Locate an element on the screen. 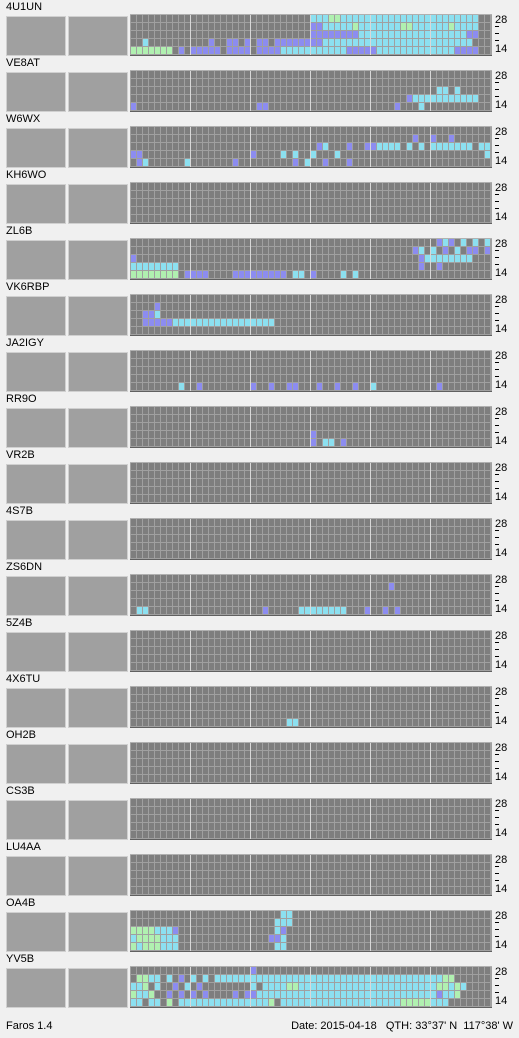  signal-grid is located at coordinates (311, 315).